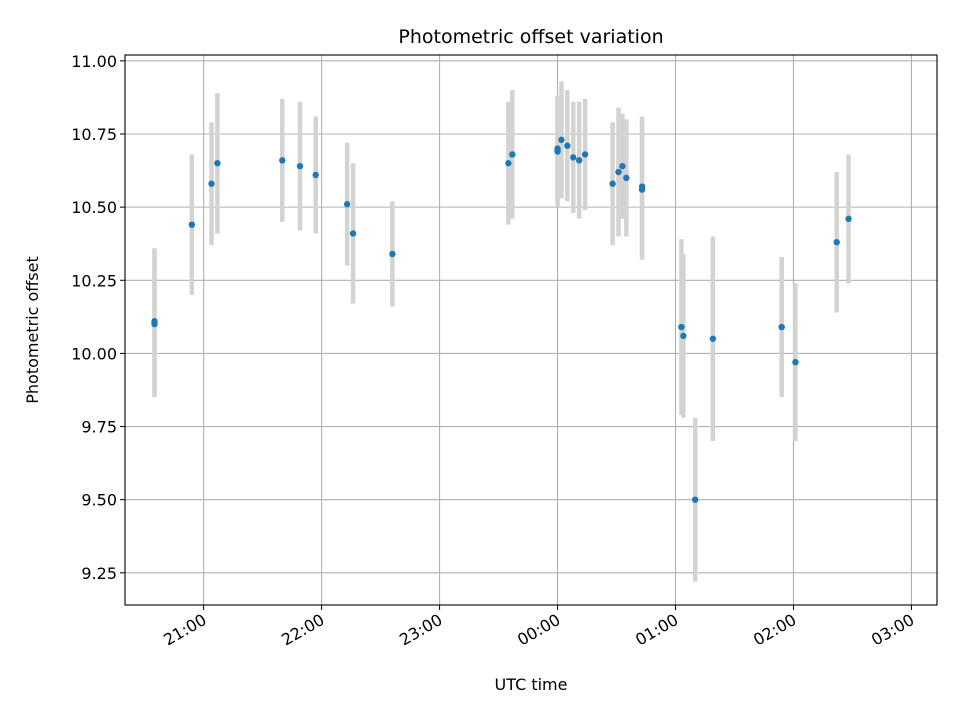 Image resolution: width=960 pixels, height=720 pixels. Describe the element at coordinates (94, 280) in the screenshot. I see `y-tick-label: 10.25` at that location.